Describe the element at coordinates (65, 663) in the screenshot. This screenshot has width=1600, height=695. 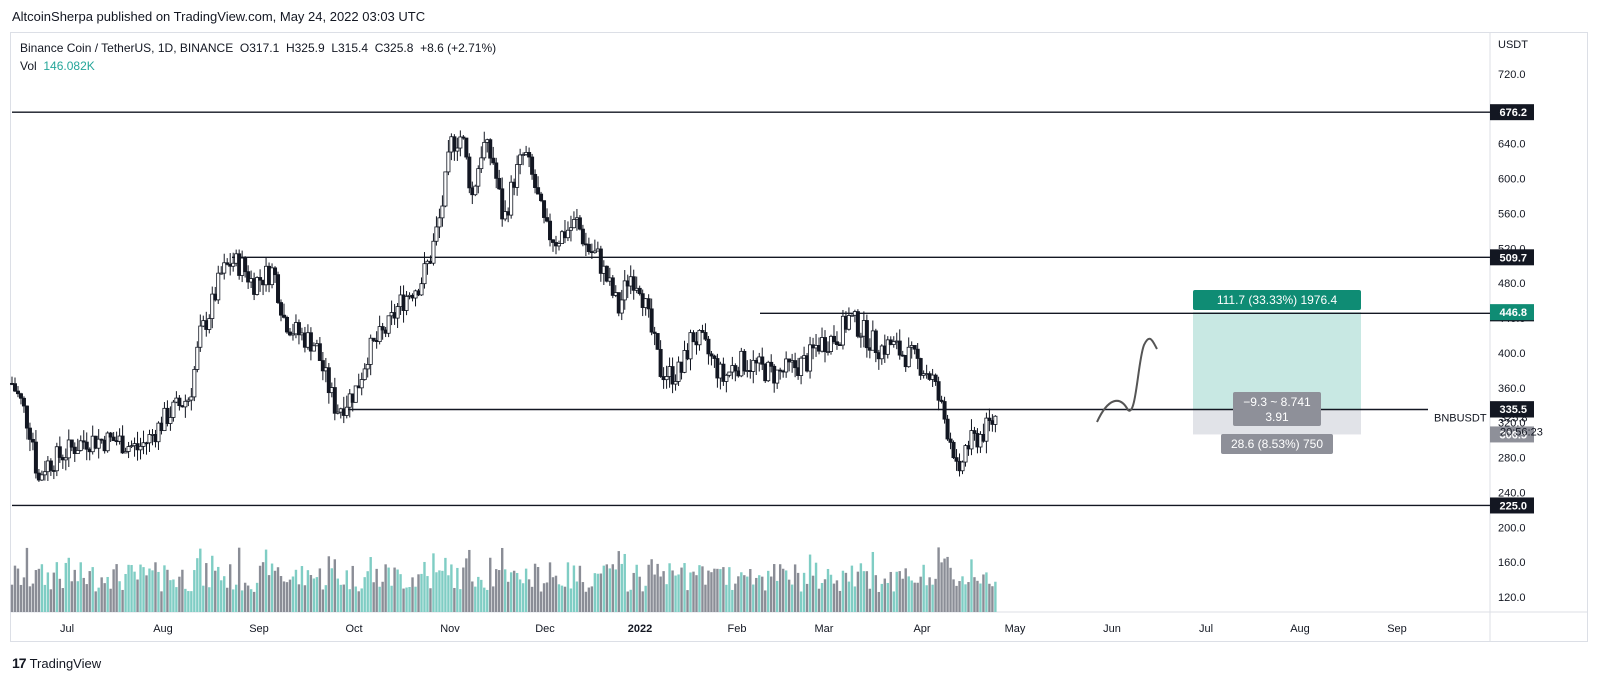
I see `brand-name: TradingView` at that location.